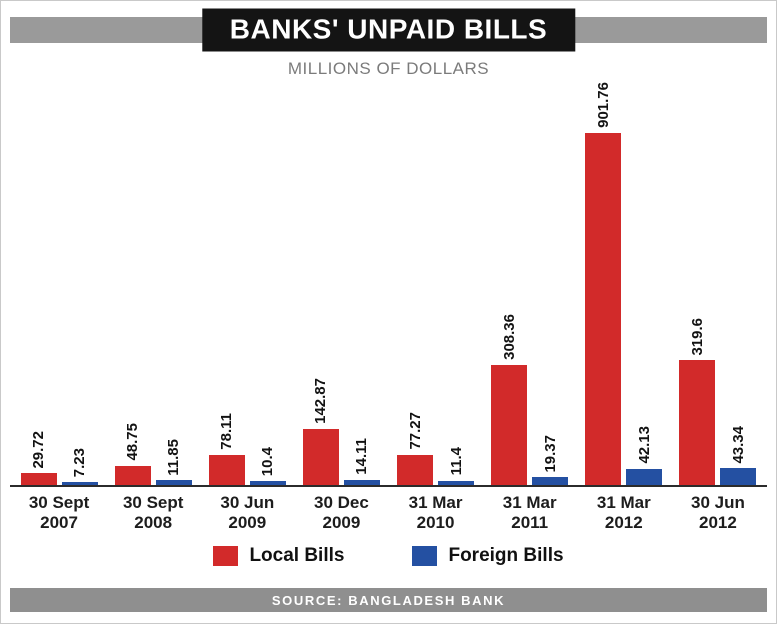  I want to click on bar-item-foreign-bills: 11.85, so click(173, 461).